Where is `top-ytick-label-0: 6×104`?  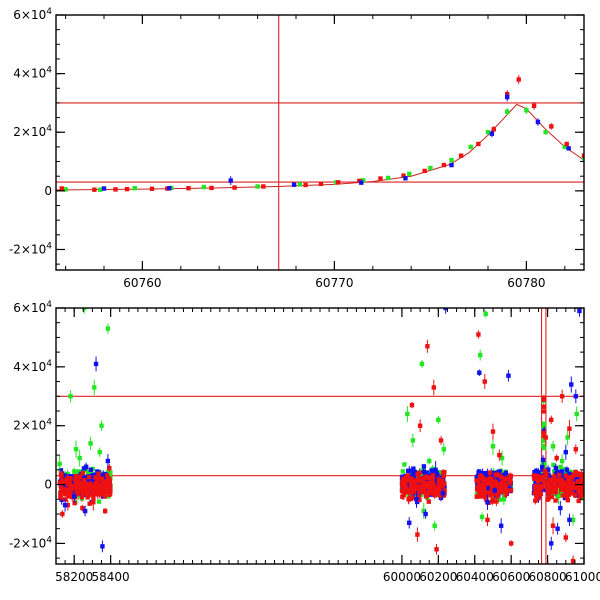
top-ytick-label-0: 6×104 is located at coordinates (32, 14).